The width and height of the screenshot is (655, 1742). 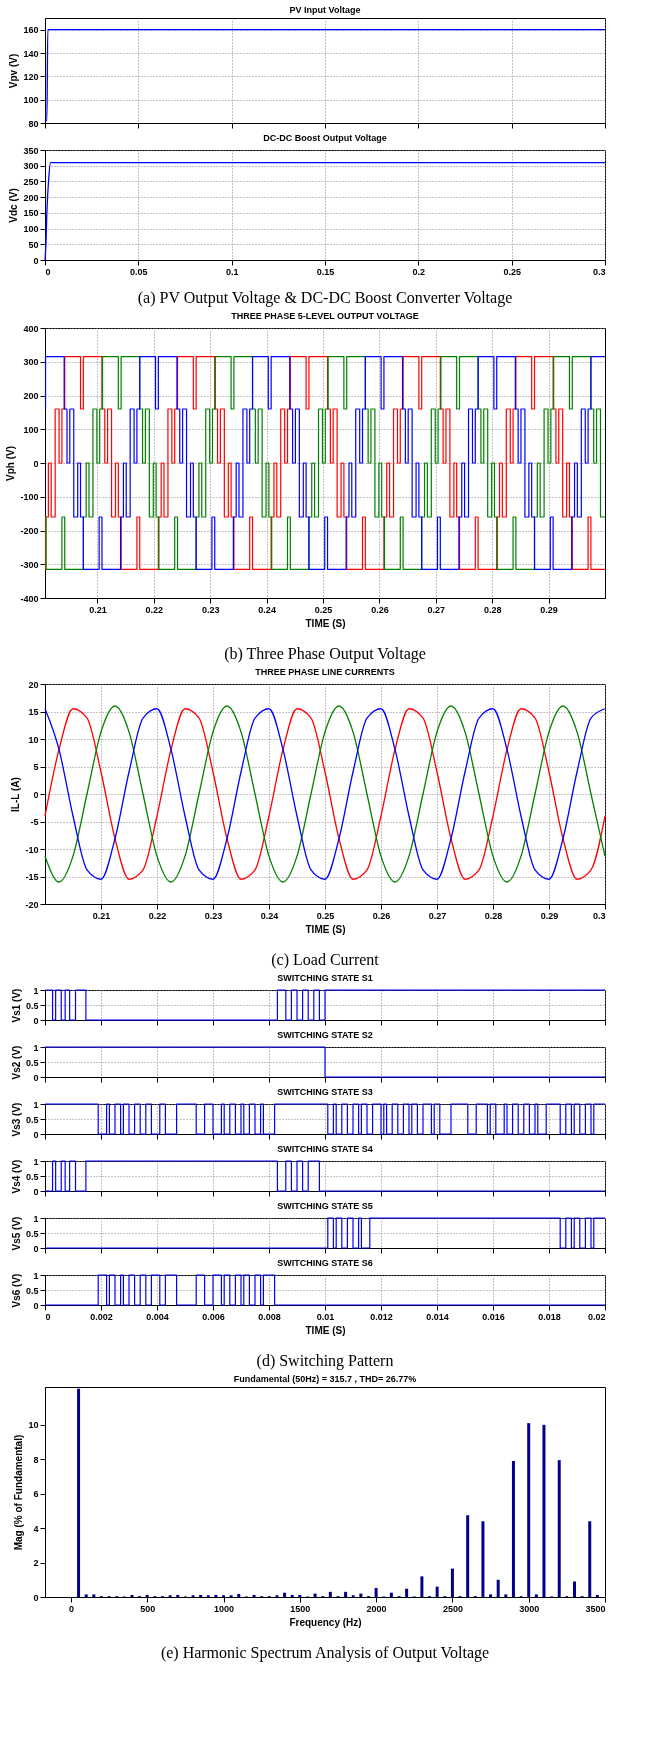 What do you see at coordinates (29, 531) in the screenshot?
I see `y-tick-label: -200` at bounding box center [29, 531].